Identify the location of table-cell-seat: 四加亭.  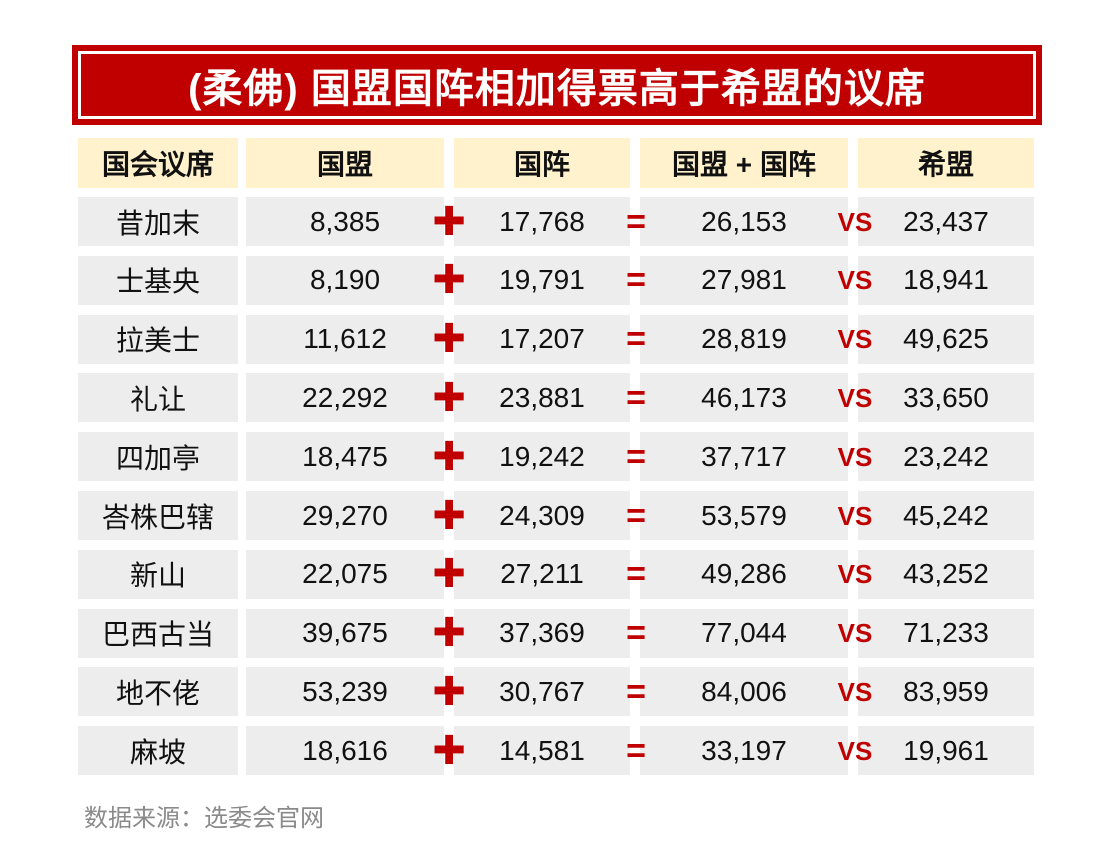
(158, 457).